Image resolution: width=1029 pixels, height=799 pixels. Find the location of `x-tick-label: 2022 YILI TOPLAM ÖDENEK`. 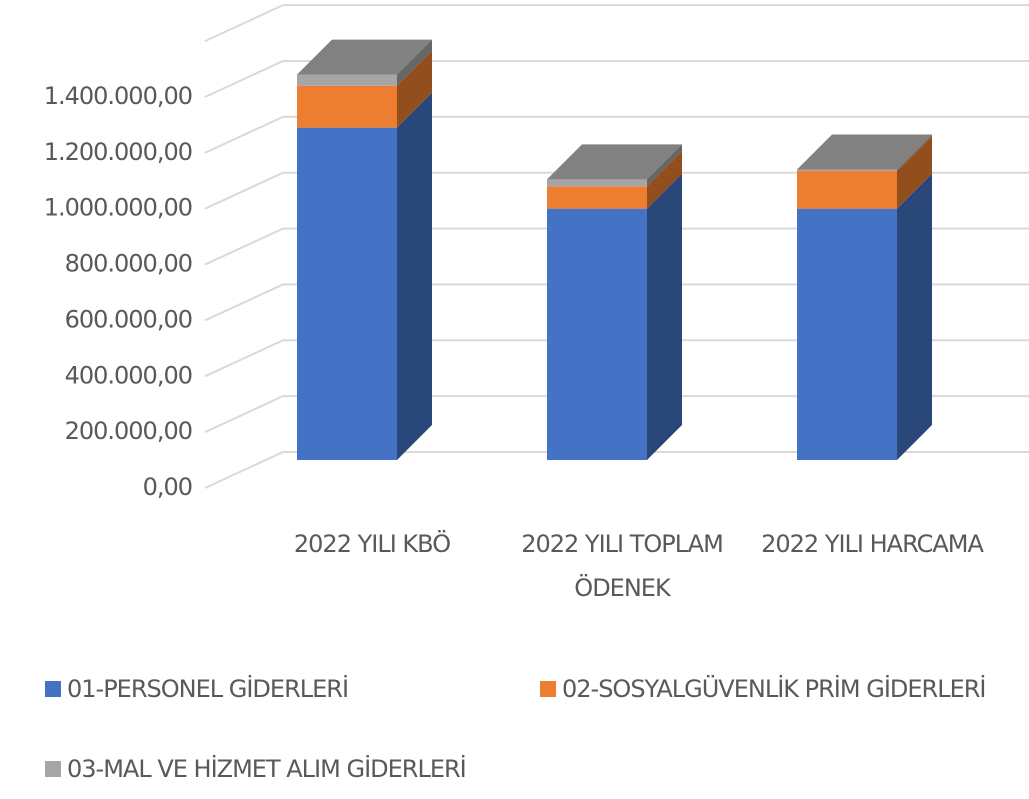

x-tick-label: 2022 YILI TOPLAM ÖDENEK is located at coordinates (622, 566).